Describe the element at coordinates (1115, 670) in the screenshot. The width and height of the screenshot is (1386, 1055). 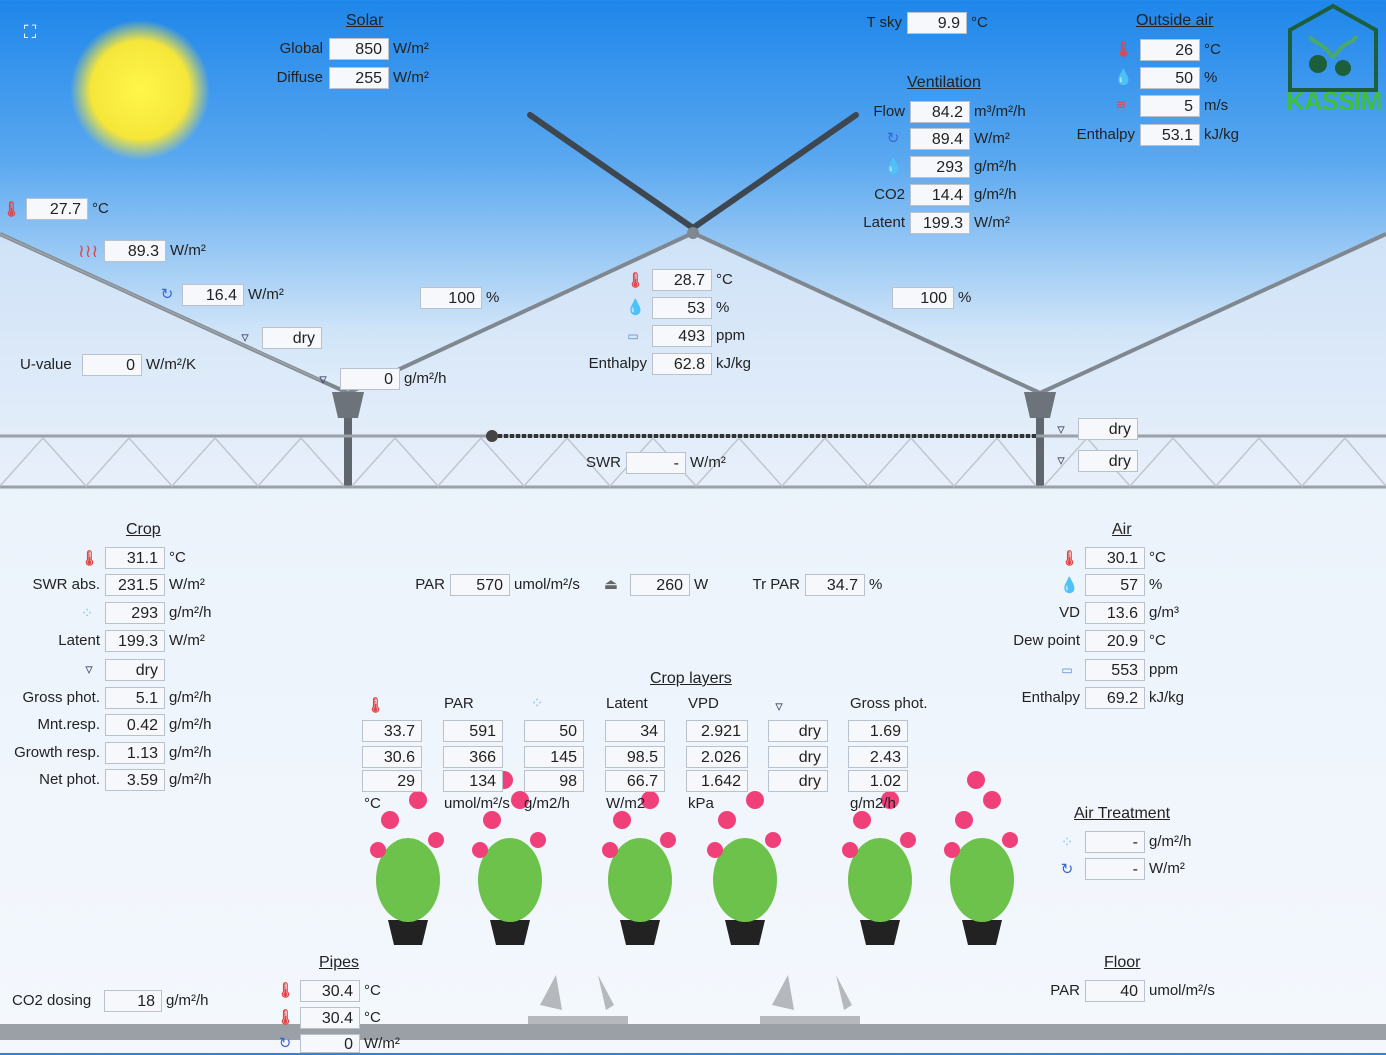
I see `air-co2: 553` at that location.